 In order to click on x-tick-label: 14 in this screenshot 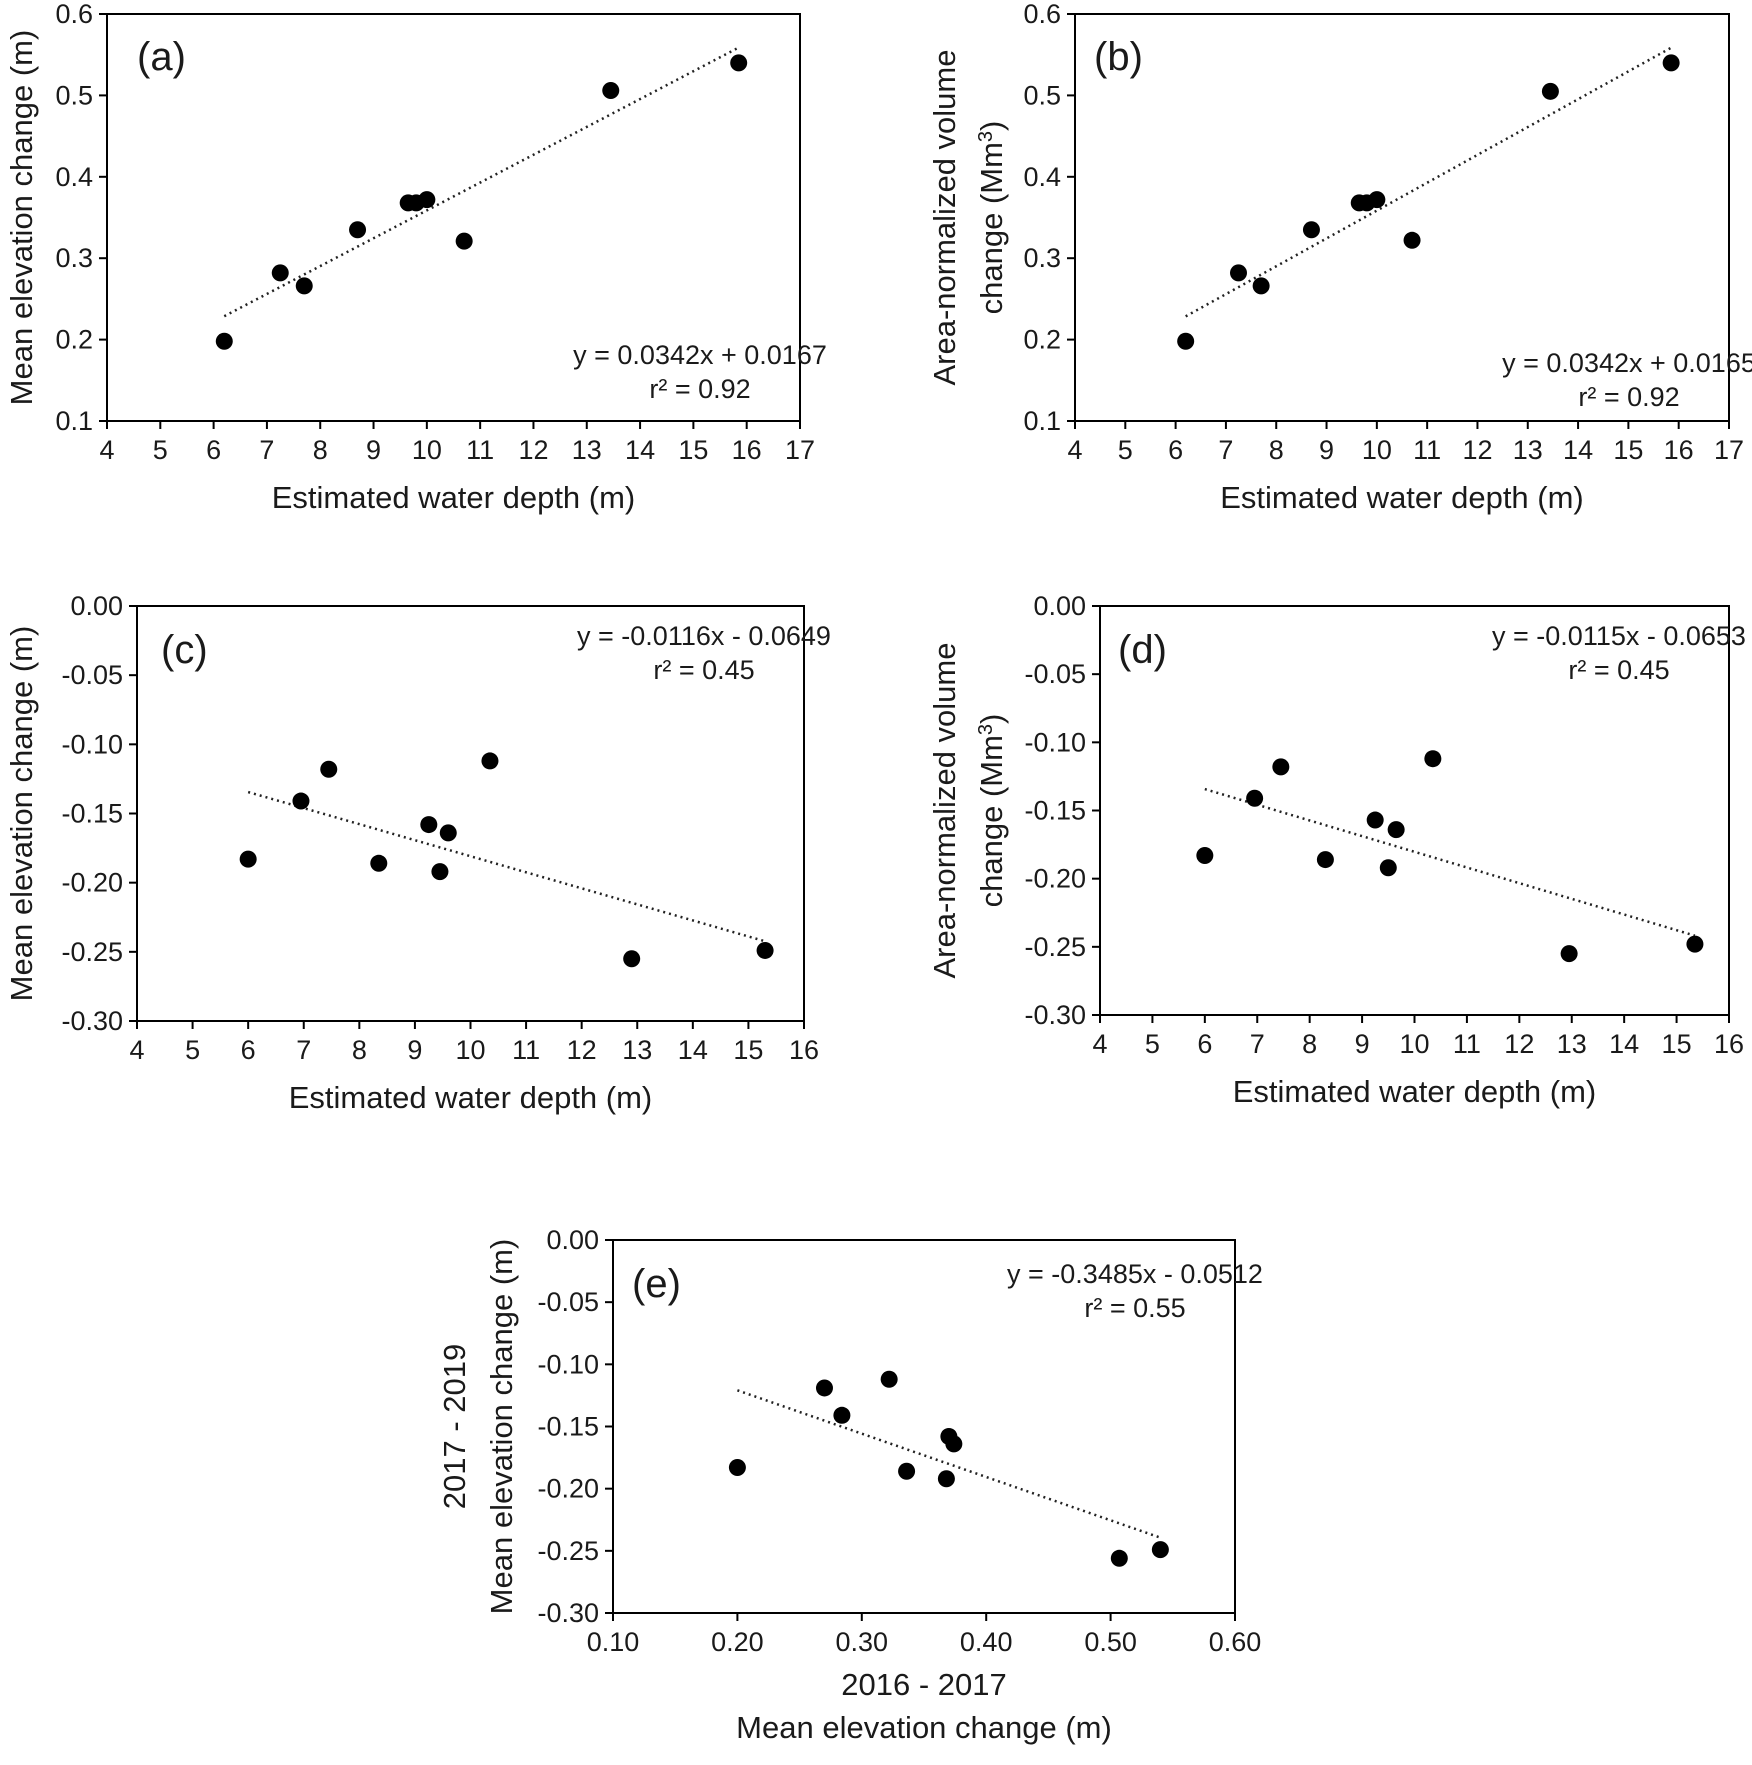, I will do `click(640, 450)`.